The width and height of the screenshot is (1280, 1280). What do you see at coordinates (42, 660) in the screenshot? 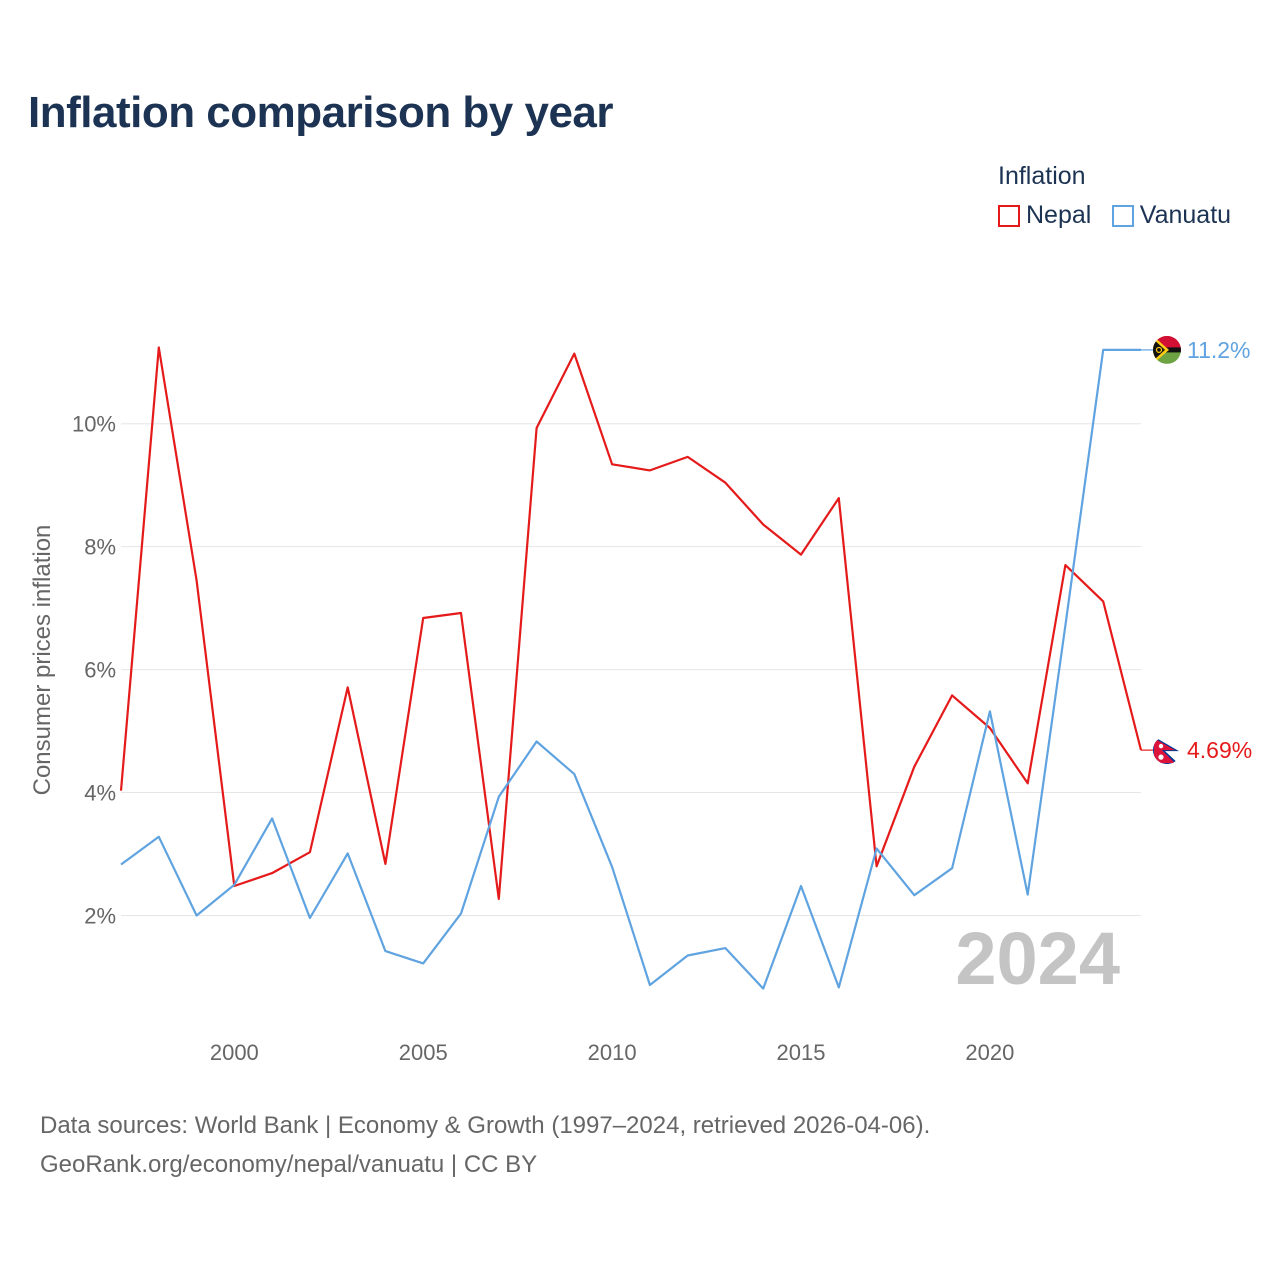
I see `y-axis-label: Consumer prices inflation` at bounding box center [42, 660].